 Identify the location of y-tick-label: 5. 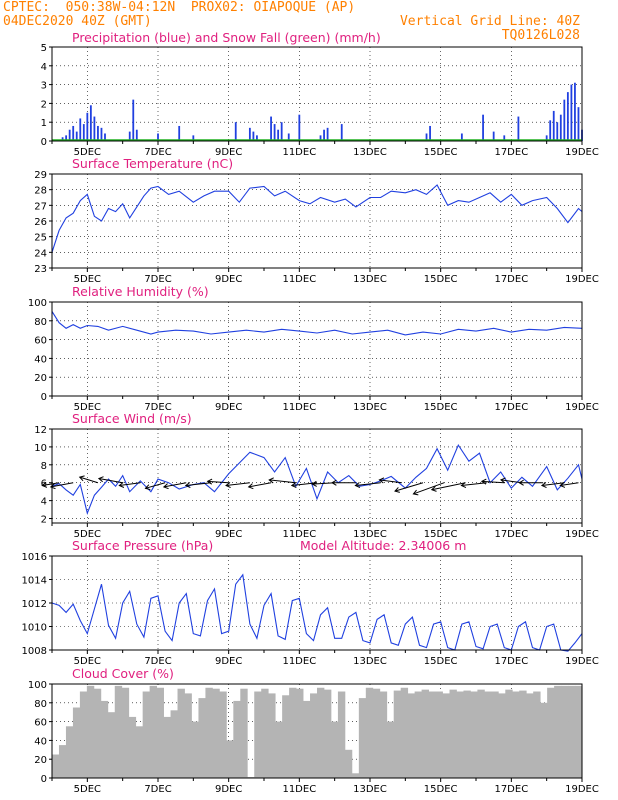
(44, 48).